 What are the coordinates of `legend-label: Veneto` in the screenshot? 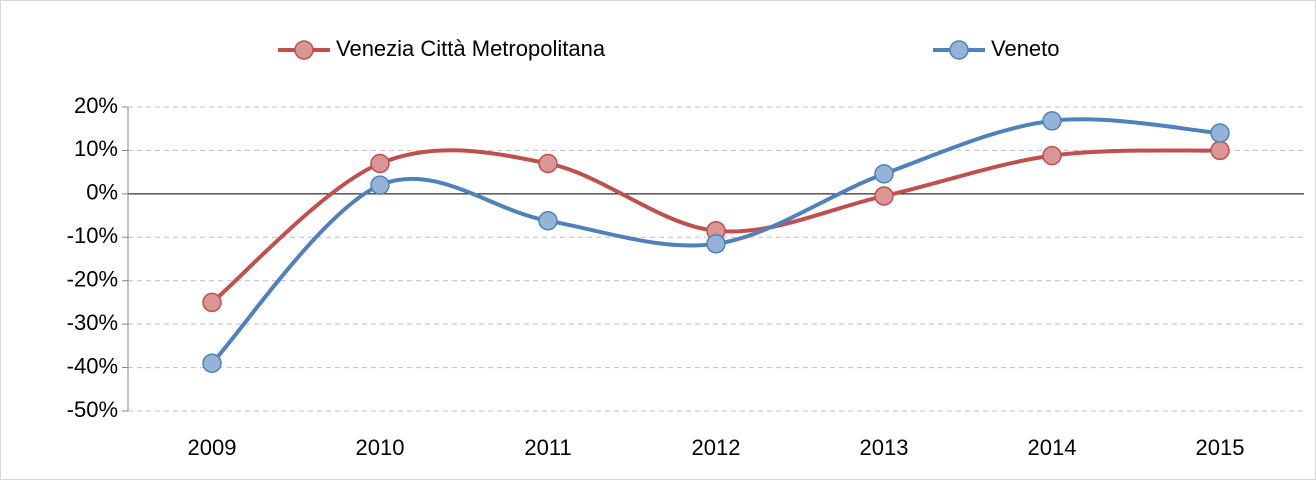 It's located at (1025, 48).